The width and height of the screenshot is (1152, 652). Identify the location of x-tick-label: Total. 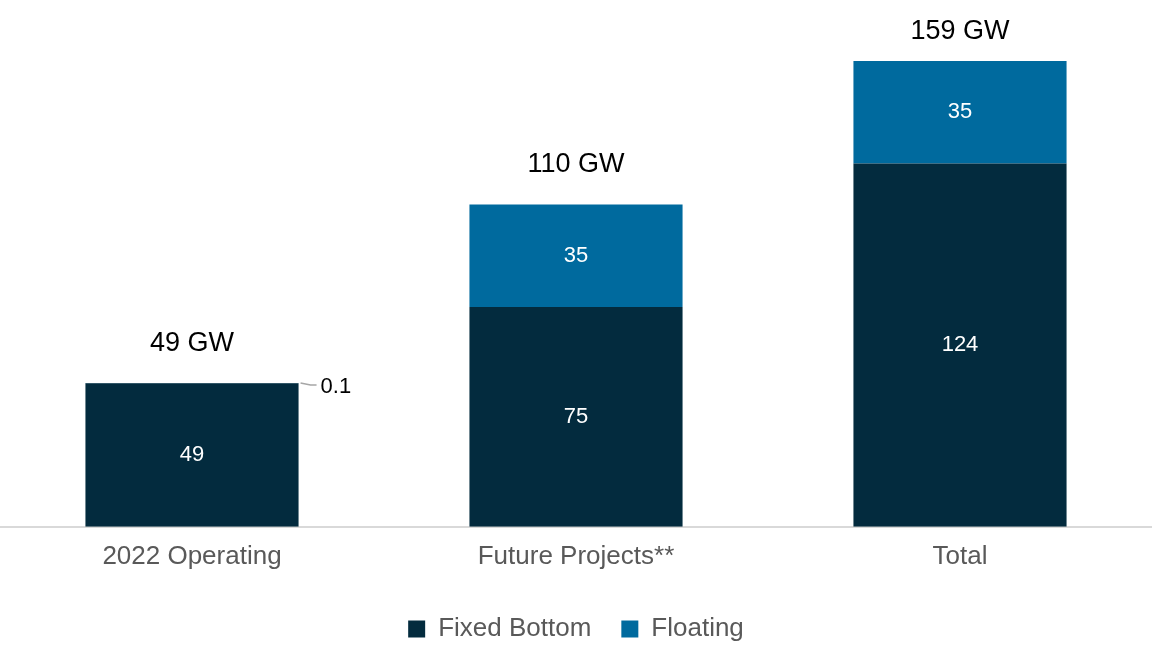
(960, 554).